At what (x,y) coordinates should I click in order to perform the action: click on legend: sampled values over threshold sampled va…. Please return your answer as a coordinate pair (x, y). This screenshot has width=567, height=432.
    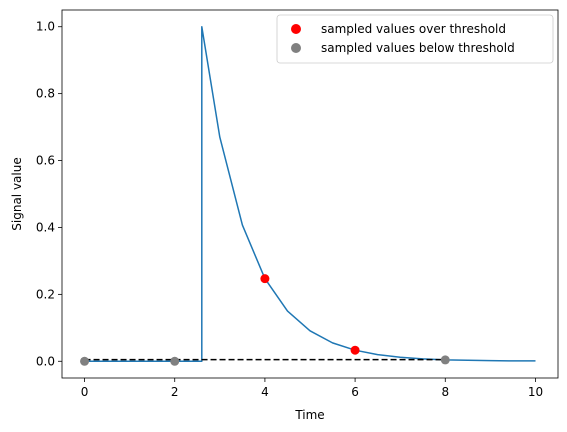
    Looking at the image, I should click on (415, 39).